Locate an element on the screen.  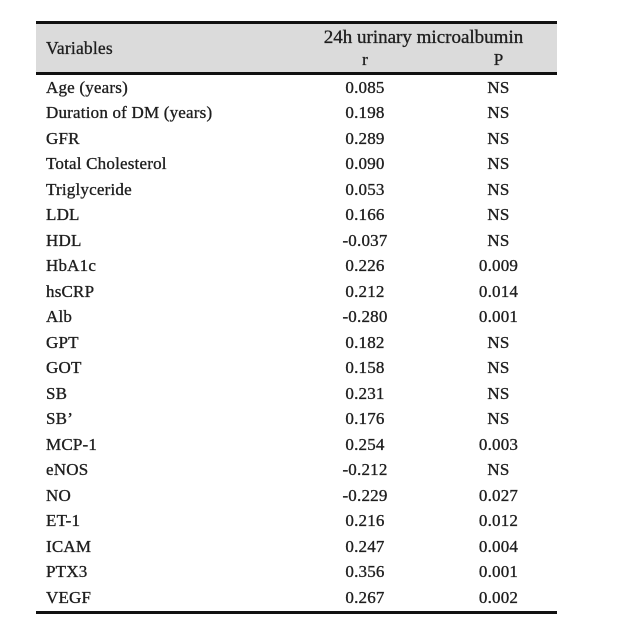
r-value-cell: -0.229 is located at coordinates (365, 495).